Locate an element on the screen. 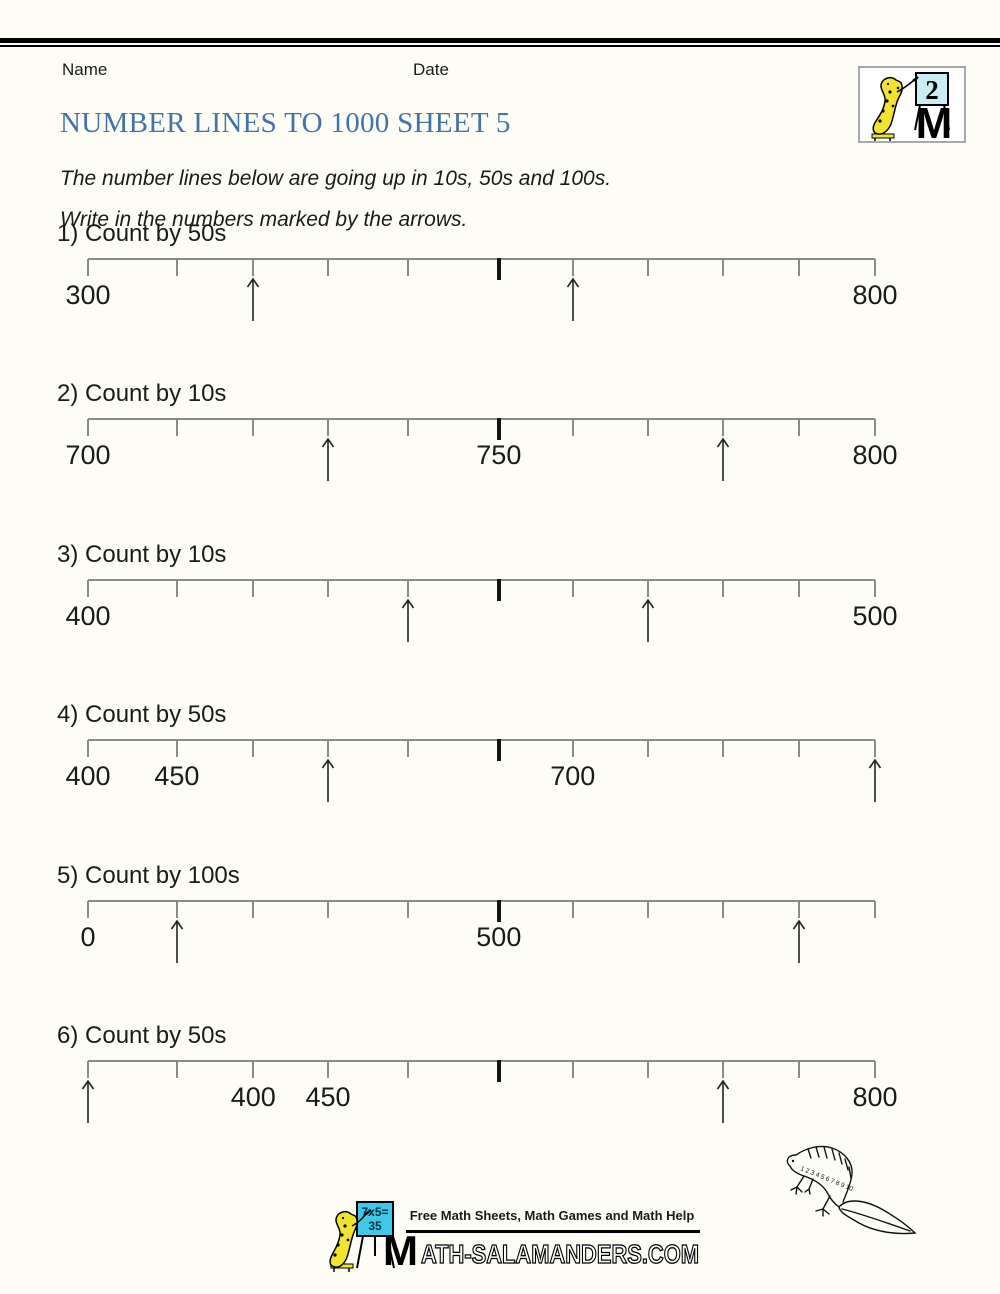 The image size is (1000, 1294). problem-3: 3) Count by 10s 400 500 is located at coordinates (500, 606).